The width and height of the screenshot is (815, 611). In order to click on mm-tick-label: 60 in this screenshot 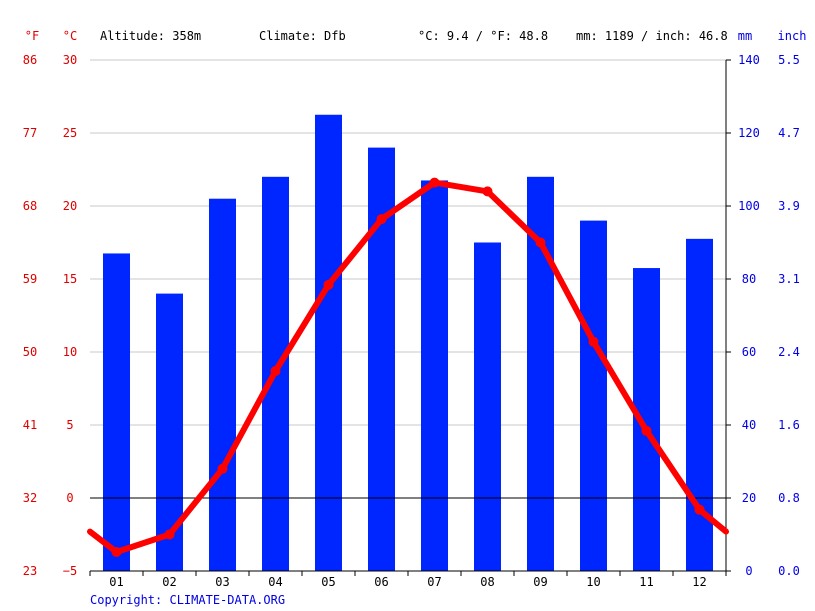, I will do `click(749, 352)`.